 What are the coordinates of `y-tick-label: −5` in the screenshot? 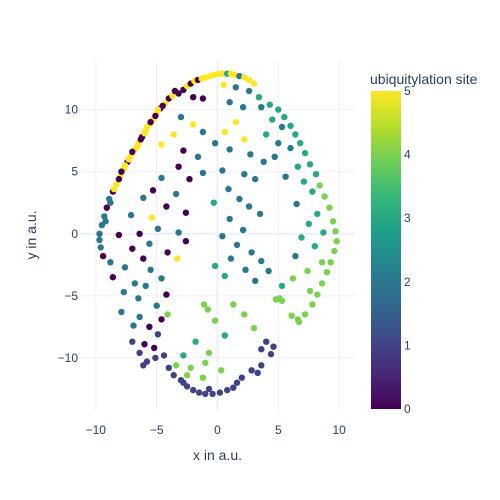 It's located at (71, 296).